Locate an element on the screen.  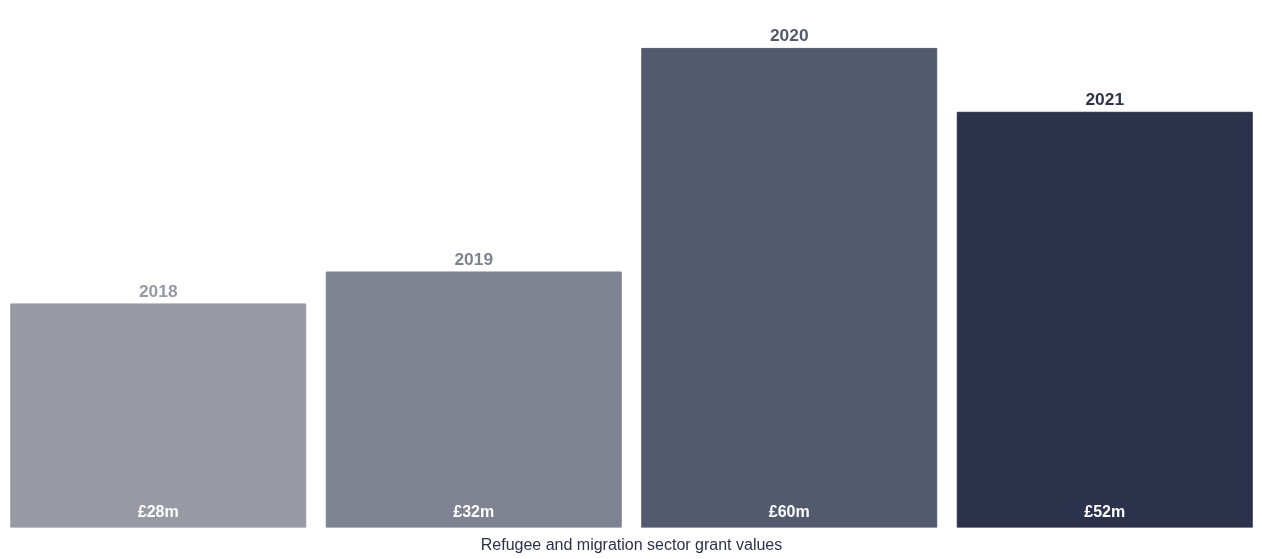
data-label: £28m is located at coordinates (158, 511).